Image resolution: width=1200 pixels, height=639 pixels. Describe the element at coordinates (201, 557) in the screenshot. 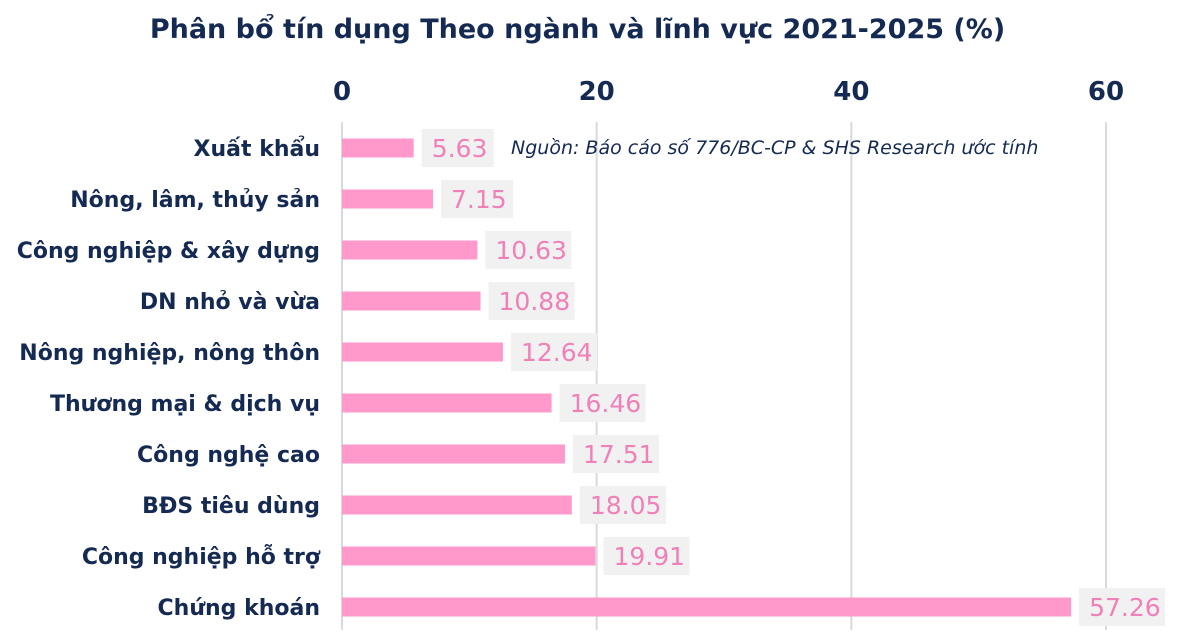

I see `category-label: Công nghiệp hỗ trợ` at that location.